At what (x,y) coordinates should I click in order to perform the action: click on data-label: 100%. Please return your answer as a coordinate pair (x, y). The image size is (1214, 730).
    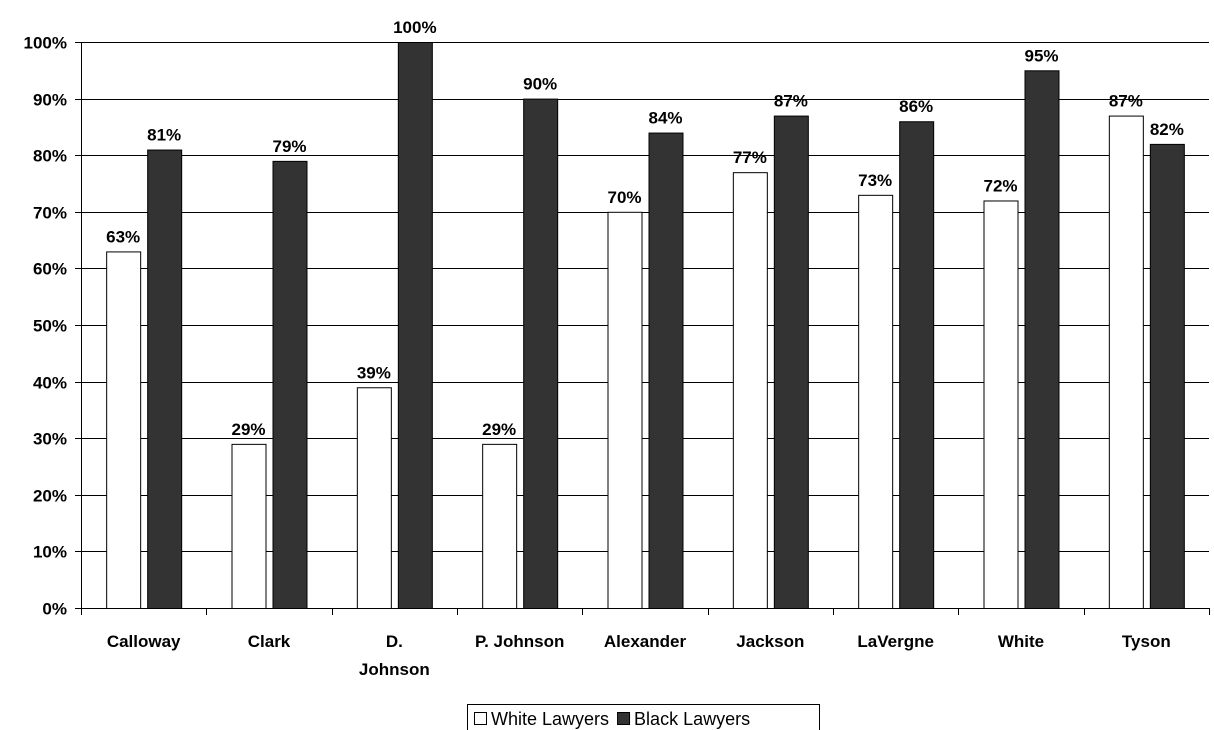
    Looking at the image, I should click on (414, 27).